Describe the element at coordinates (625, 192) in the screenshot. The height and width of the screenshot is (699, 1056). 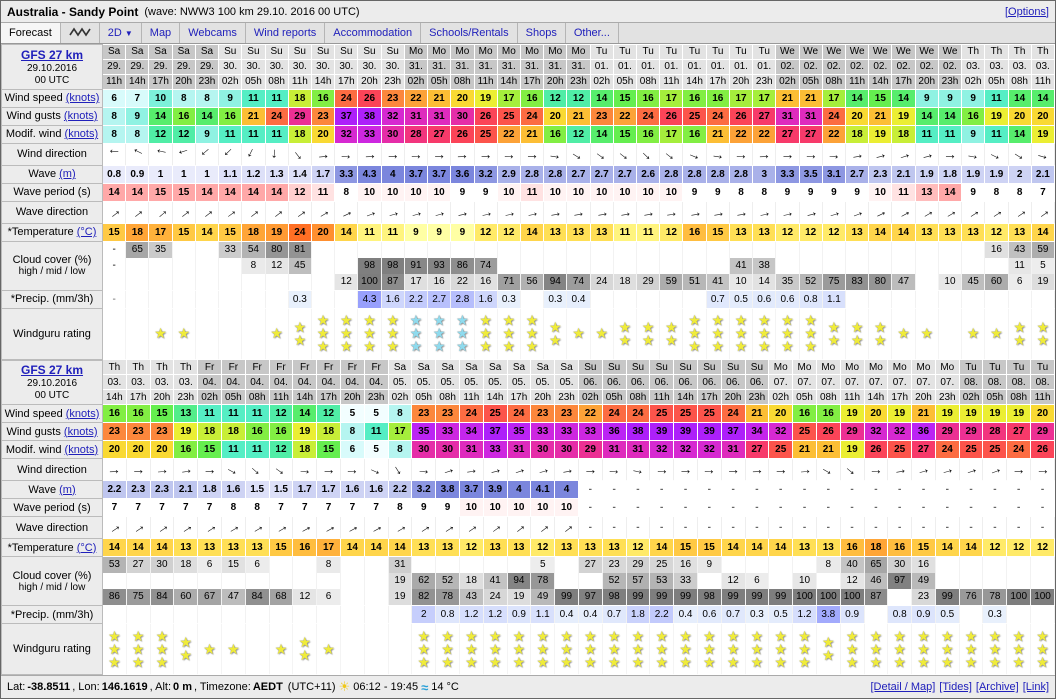
I see `wave-period-cell: 10` at that location.